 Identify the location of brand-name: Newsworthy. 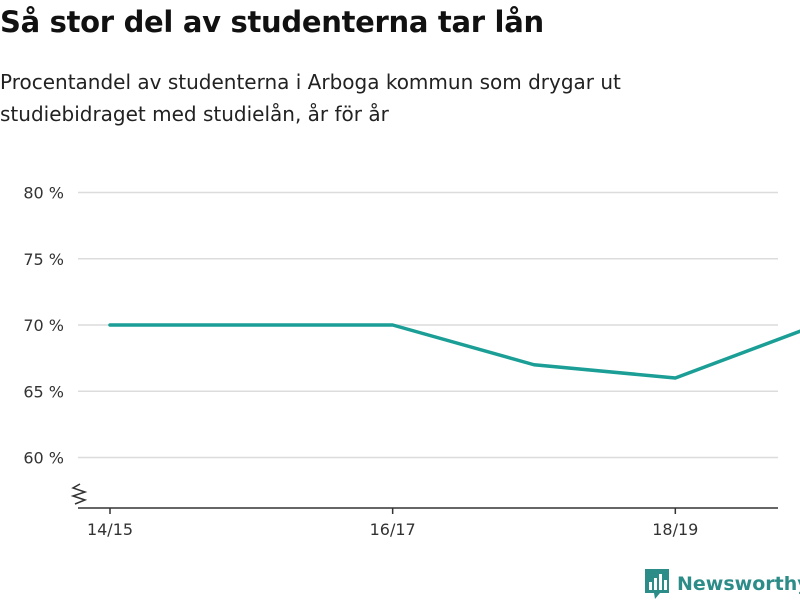
(738, 584).